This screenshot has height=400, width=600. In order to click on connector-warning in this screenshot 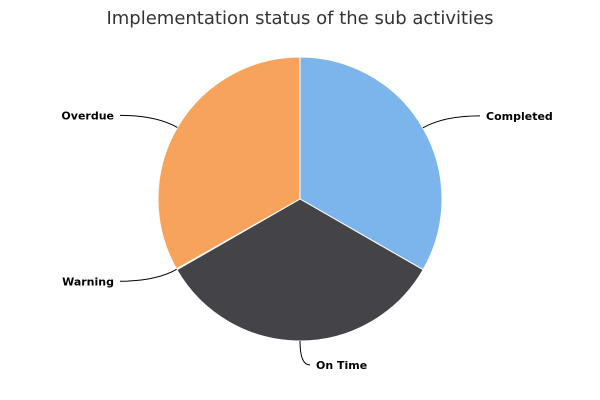, I will do `click(148, 275)`.